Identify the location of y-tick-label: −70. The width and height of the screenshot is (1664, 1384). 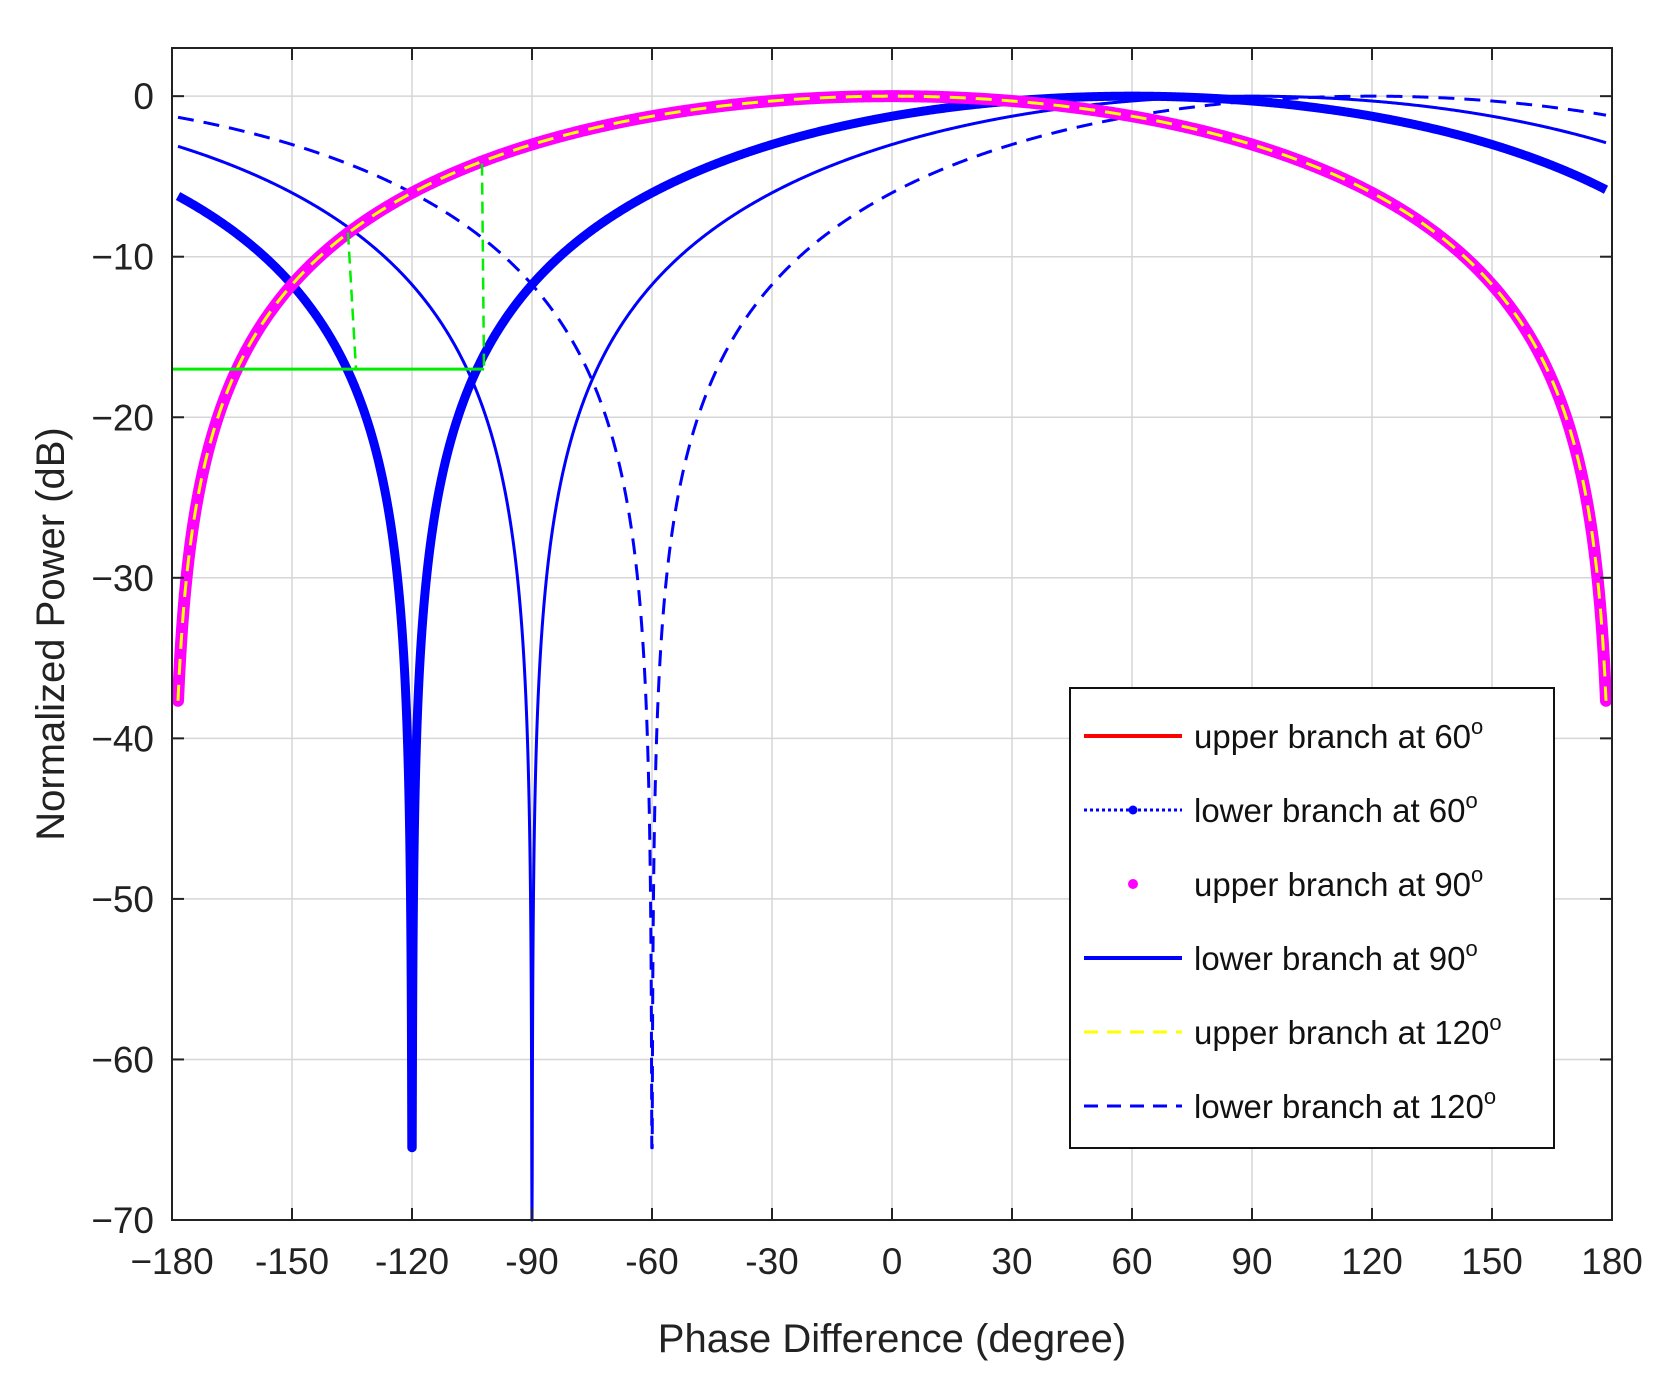
(122, 1220).